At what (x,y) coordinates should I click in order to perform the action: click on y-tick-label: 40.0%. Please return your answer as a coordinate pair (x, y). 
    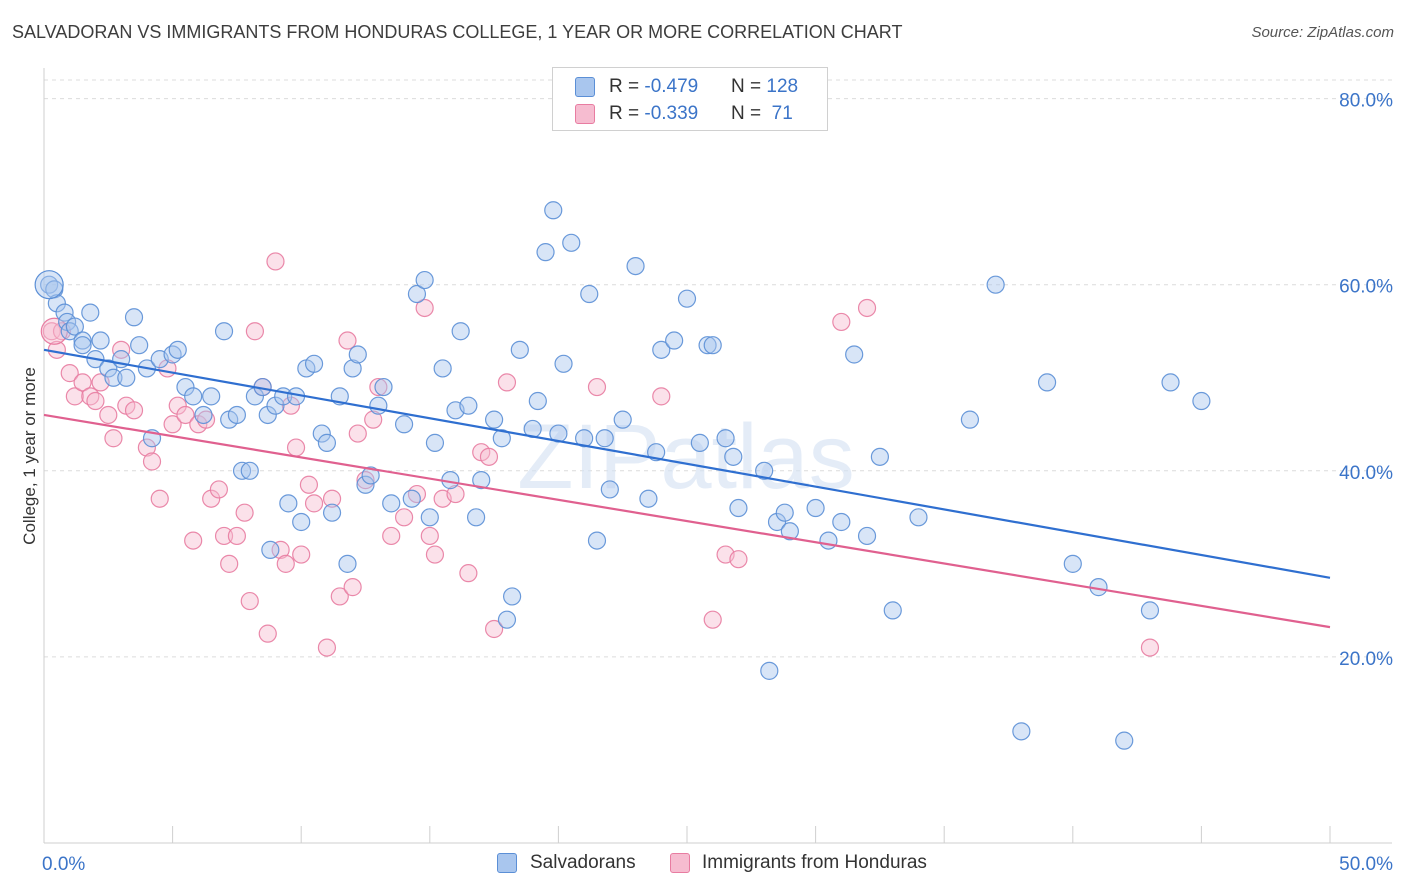
    Looking at the image, I should click on (1366, 473).